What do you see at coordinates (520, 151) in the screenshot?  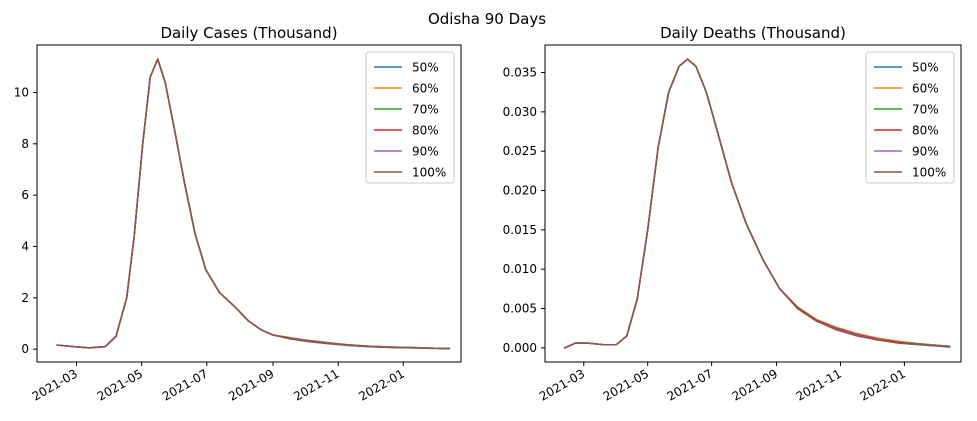 I see `y-tick-label: 0.025` at bounding box center [520, 151].